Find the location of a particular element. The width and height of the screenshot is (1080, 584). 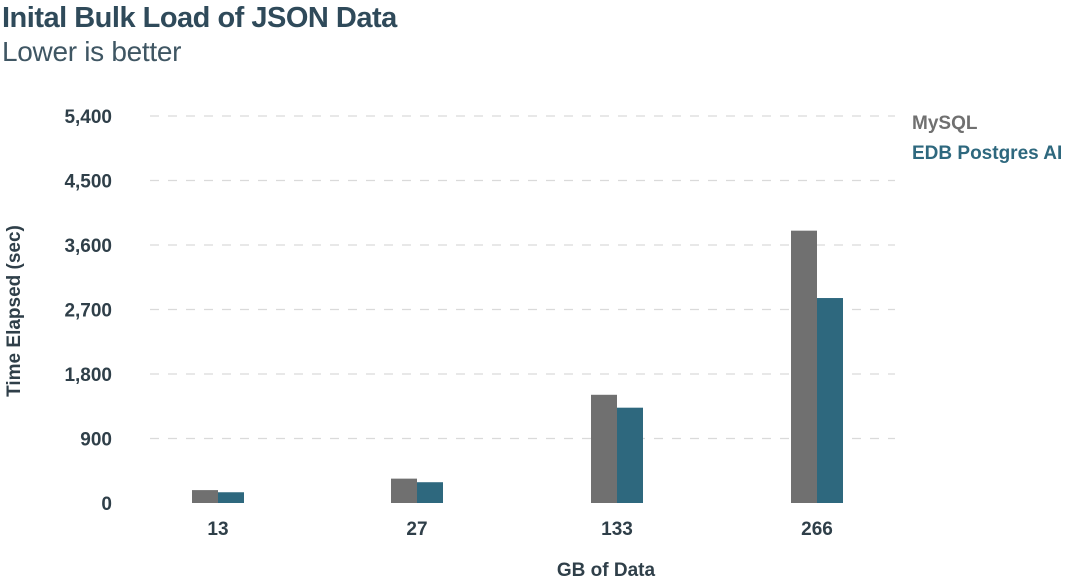

y-axis-ticks: 0 900 1,800 2,700 3,600 4,500 5,400 is located at coordinates (88, 311).